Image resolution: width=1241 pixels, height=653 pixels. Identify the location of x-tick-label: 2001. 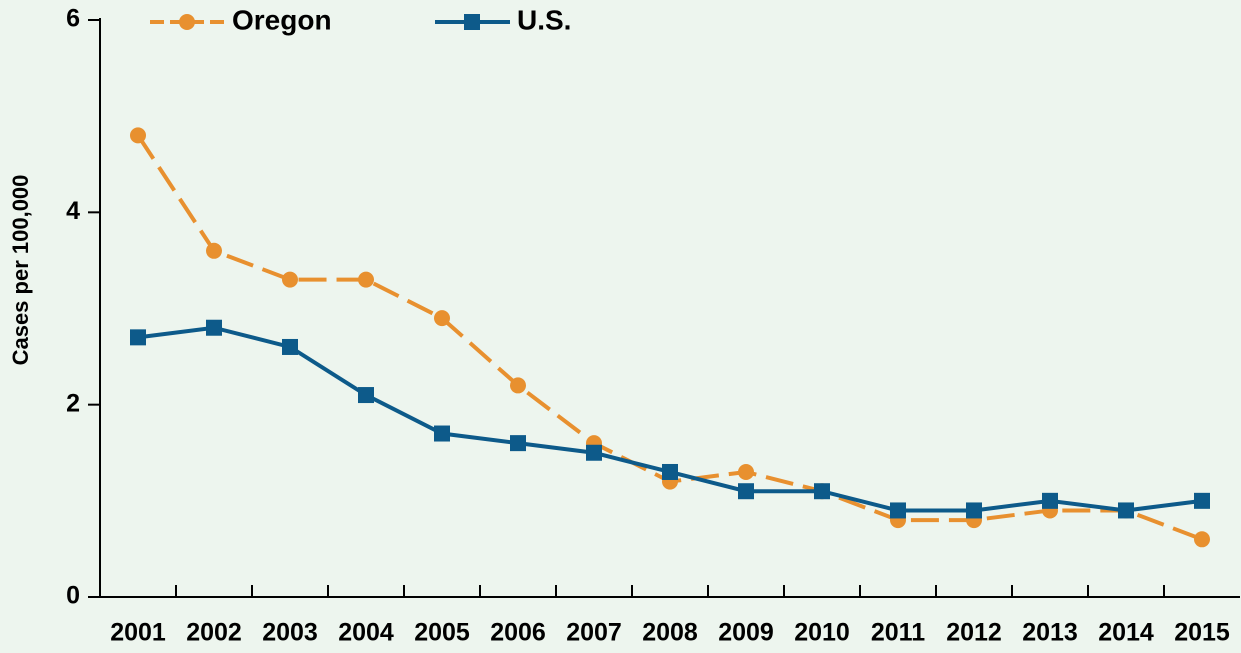
(138, 633).